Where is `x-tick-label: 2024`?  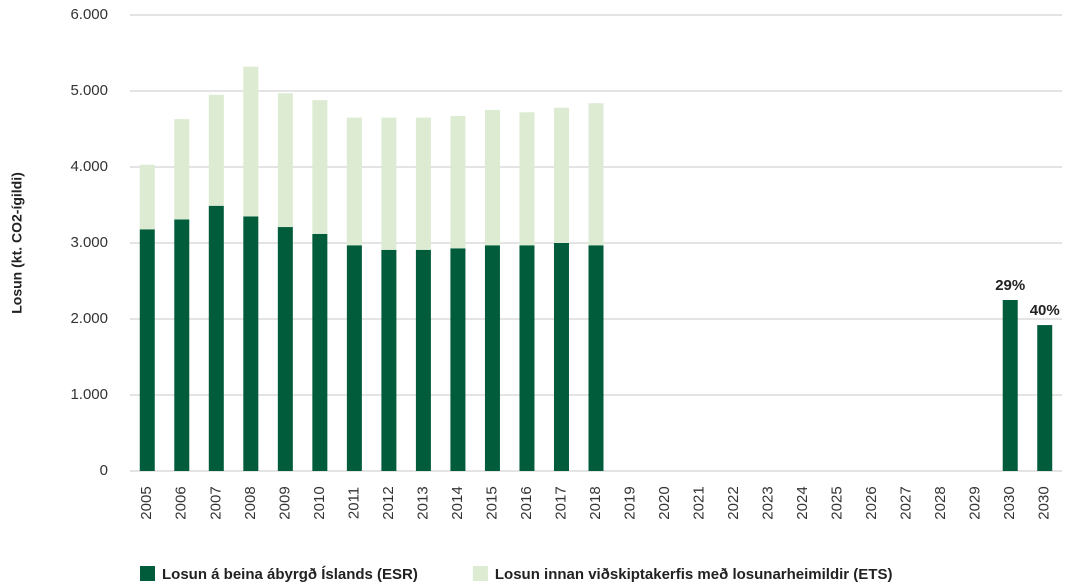 x-tick-label: 2024 is located at coordinates (802, 502).